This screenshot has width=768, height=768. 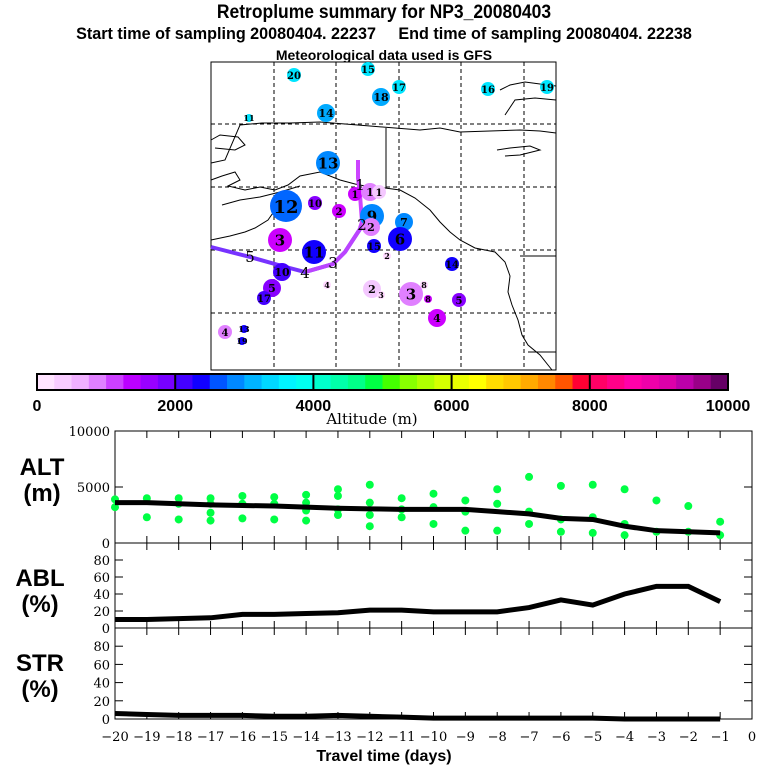 I want to click on cluster-marker: 17, so click(x=264, y=298).